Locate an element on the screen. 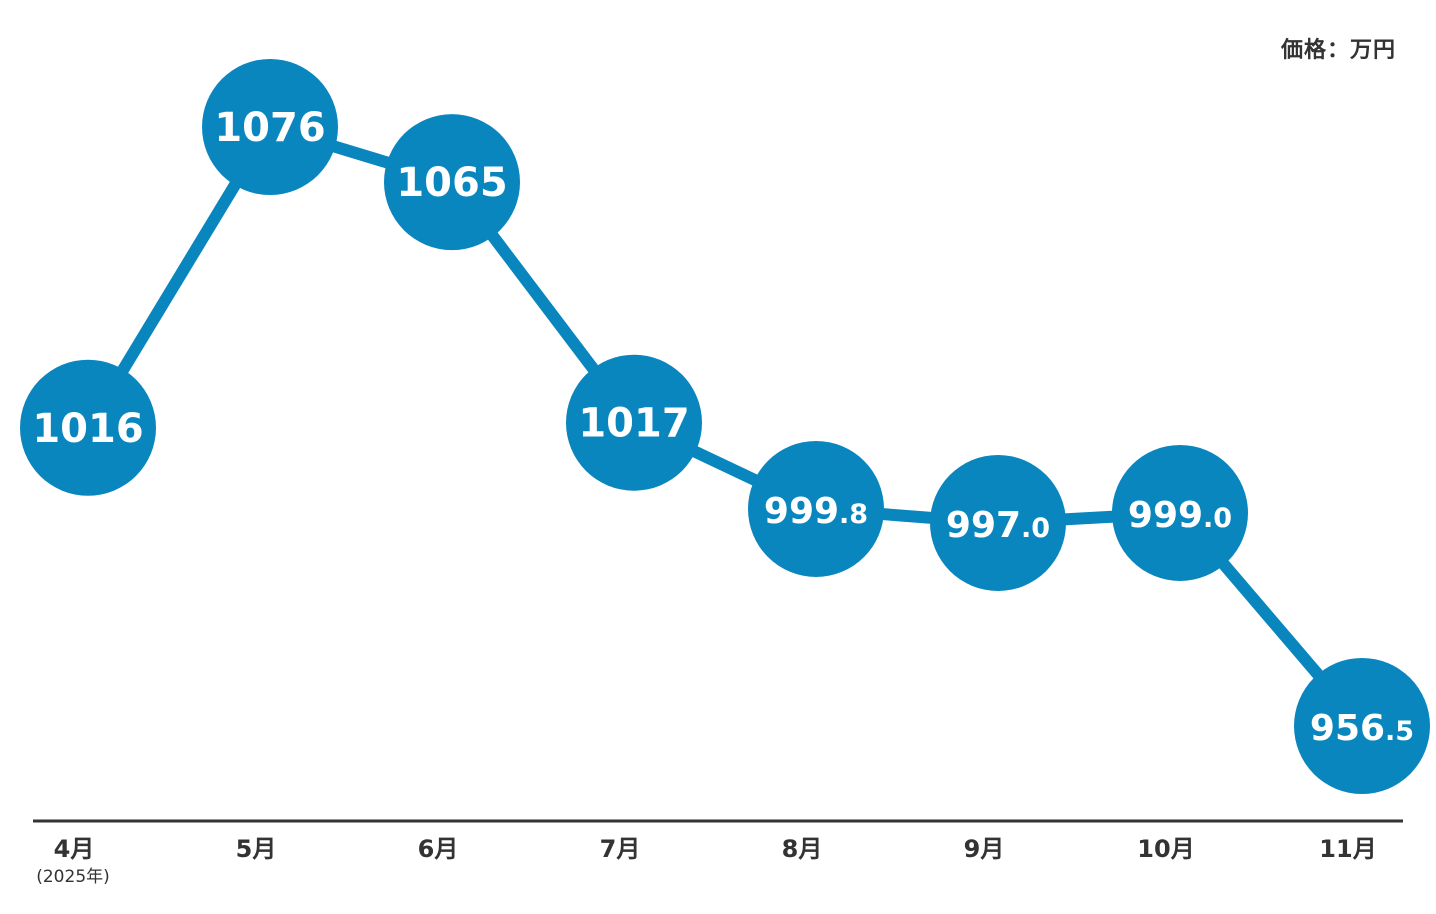  x-tick-label-1: 4月 is located at coordinates (74, 849).